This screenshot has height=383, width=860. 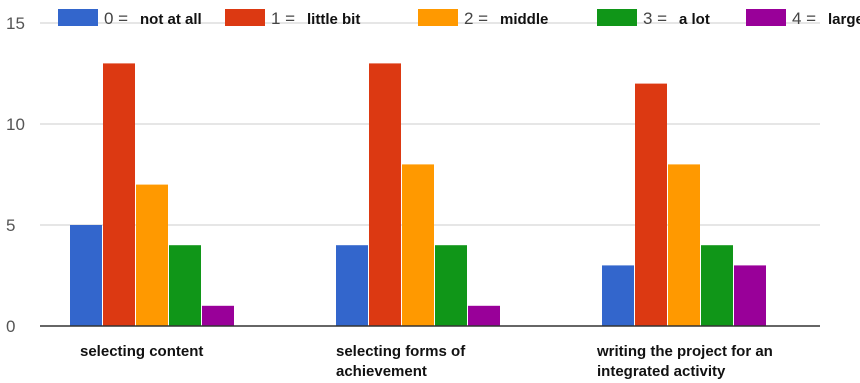 I want to click on category-label: selecting content, so click(x=141, y=351).